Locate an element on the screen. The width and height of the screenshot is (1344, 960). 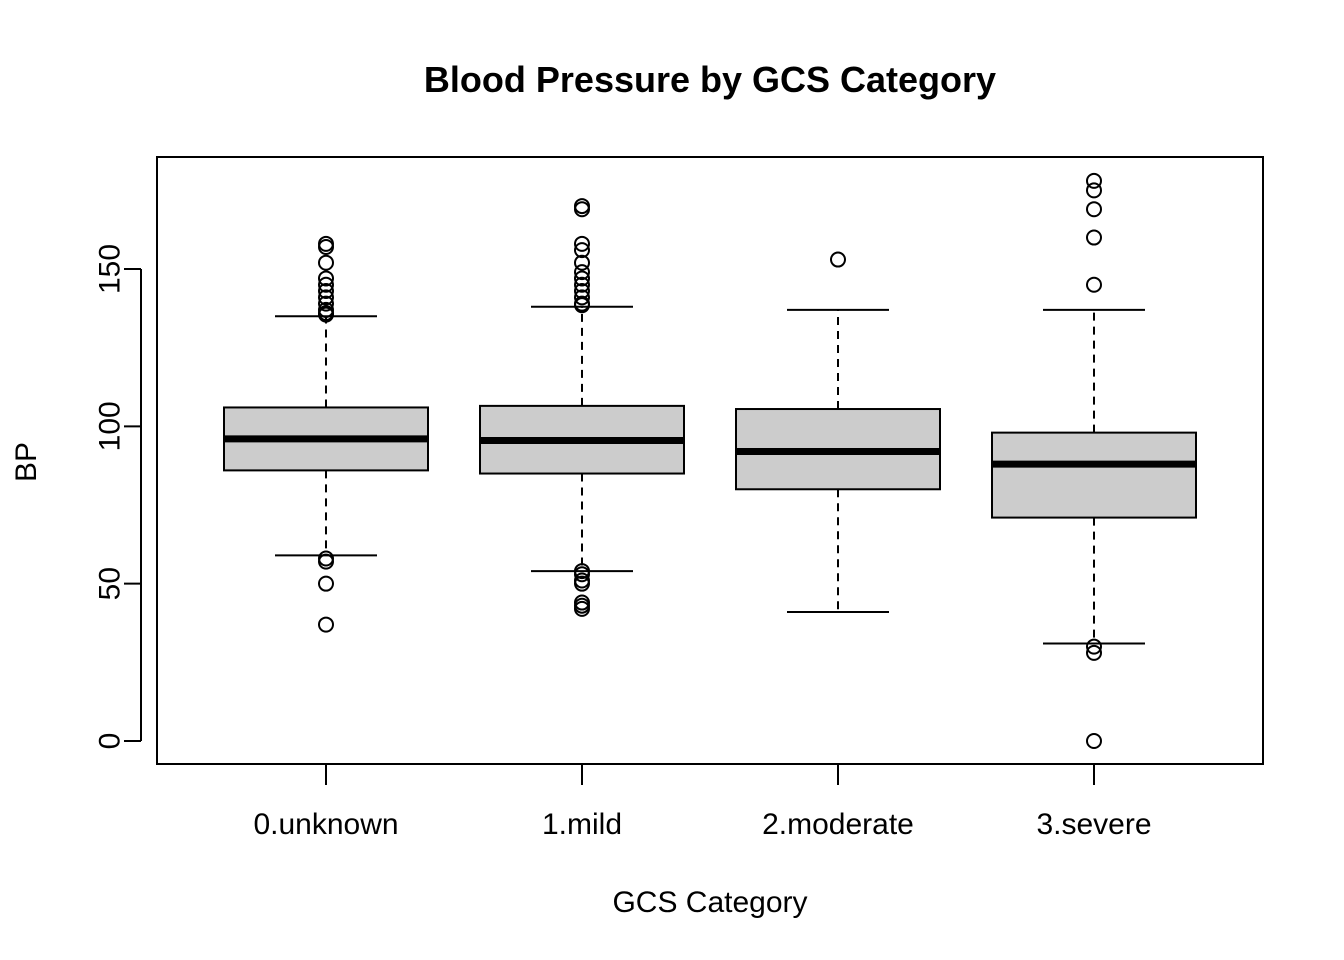
y-tick-label: 50 is located at coordinates (110, 583).